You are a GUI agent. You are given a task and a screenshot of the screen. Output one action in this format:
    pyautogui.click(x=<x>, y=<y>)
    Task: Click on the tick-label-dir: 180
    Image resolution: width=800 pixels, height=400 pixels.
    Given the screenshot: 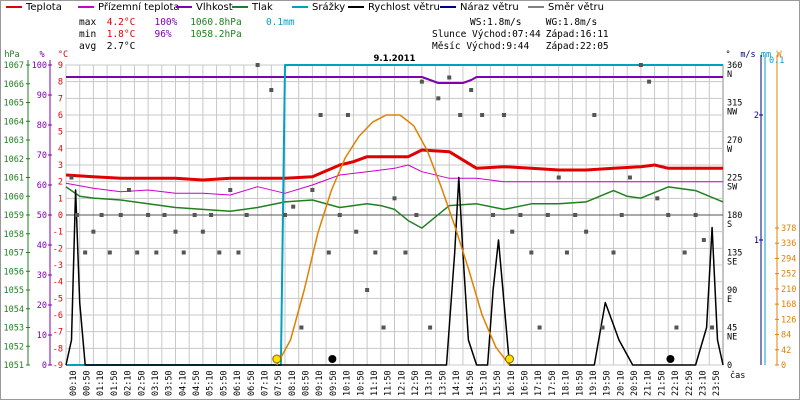 What is the action you would take?
    pyautogui.click(x=734, y=216)
    